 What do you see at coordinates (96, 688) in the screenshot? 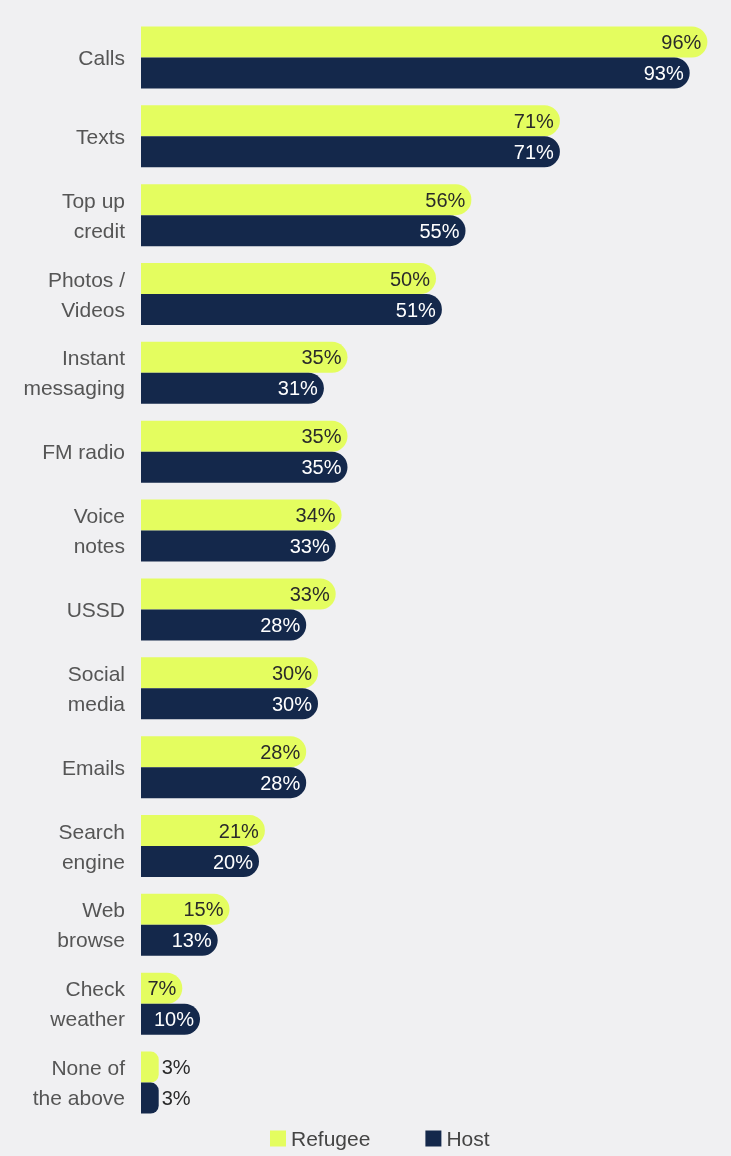
I see `y-tick-label: Social media` at bounding box center [96, 688].